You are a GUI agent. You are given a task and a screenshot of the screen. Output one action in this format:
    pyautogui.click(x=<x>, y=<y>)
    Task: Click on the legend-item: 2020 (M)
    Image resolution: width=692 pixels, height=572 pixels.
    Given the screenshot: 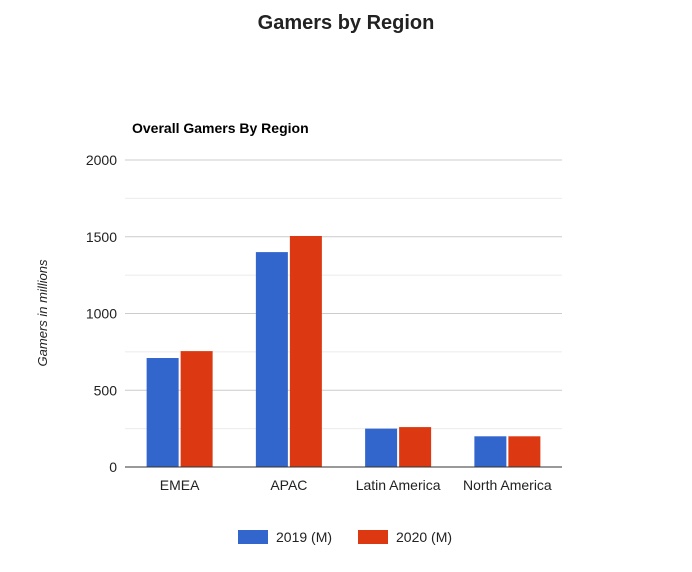 What is the action you would take?
    pyautogui.click(x=405, y=537)
    